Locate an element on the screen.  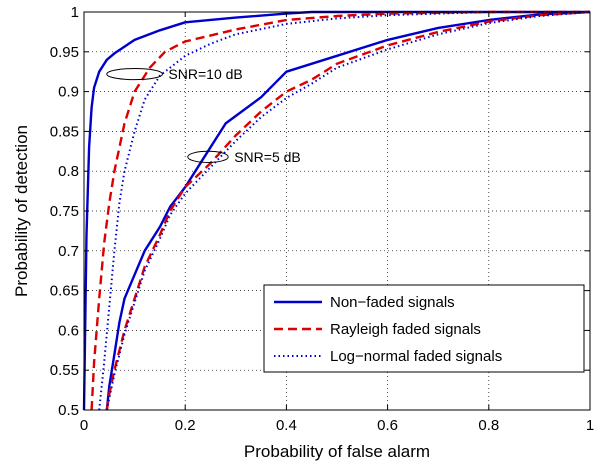
y-tick-label: 0.8 is located at coordinates (68, 171).